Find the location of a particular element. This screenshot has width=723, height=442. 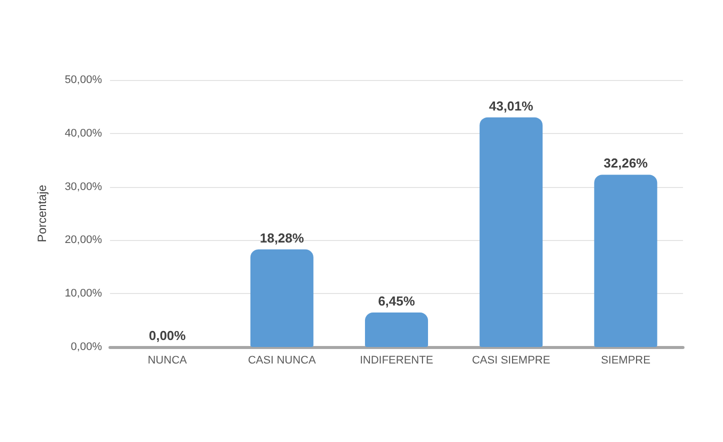

data-label: 0,00% is located at coordinates (167, 335).